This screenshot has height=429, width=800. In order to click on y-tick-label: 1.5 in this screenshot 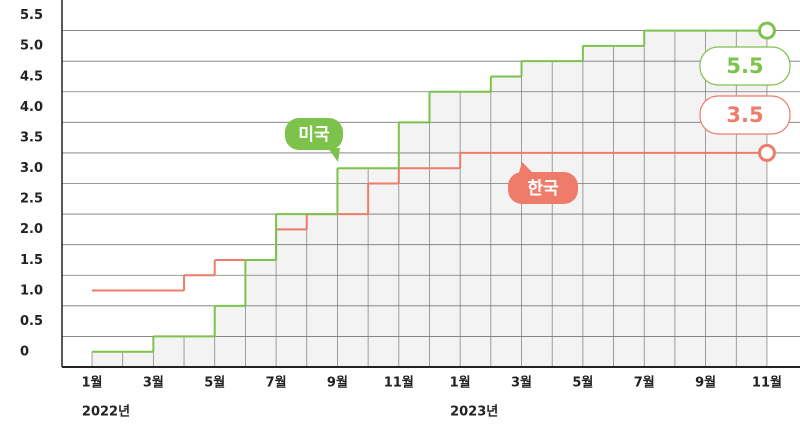, I will do `click(31, 260)`.